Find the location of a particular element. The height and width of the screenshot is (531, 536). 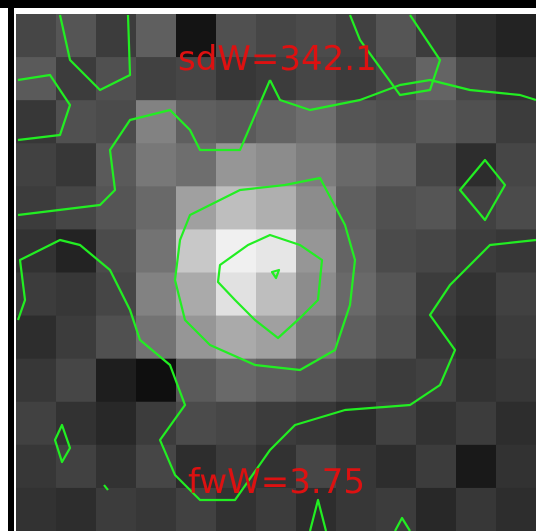

frame-top is located at coordinates (268, 4).